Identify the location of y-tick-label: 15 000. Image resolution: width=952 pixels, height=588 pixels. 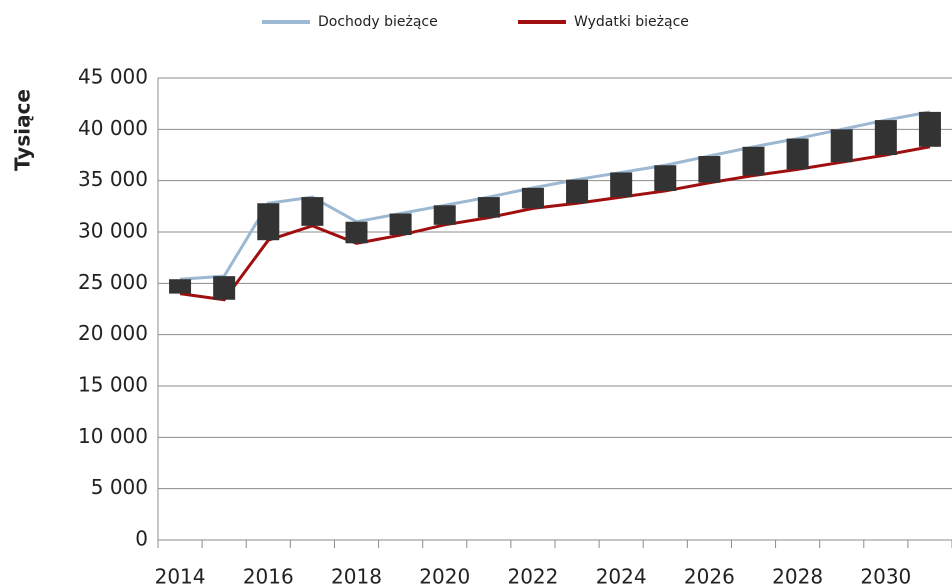
(113, 385).